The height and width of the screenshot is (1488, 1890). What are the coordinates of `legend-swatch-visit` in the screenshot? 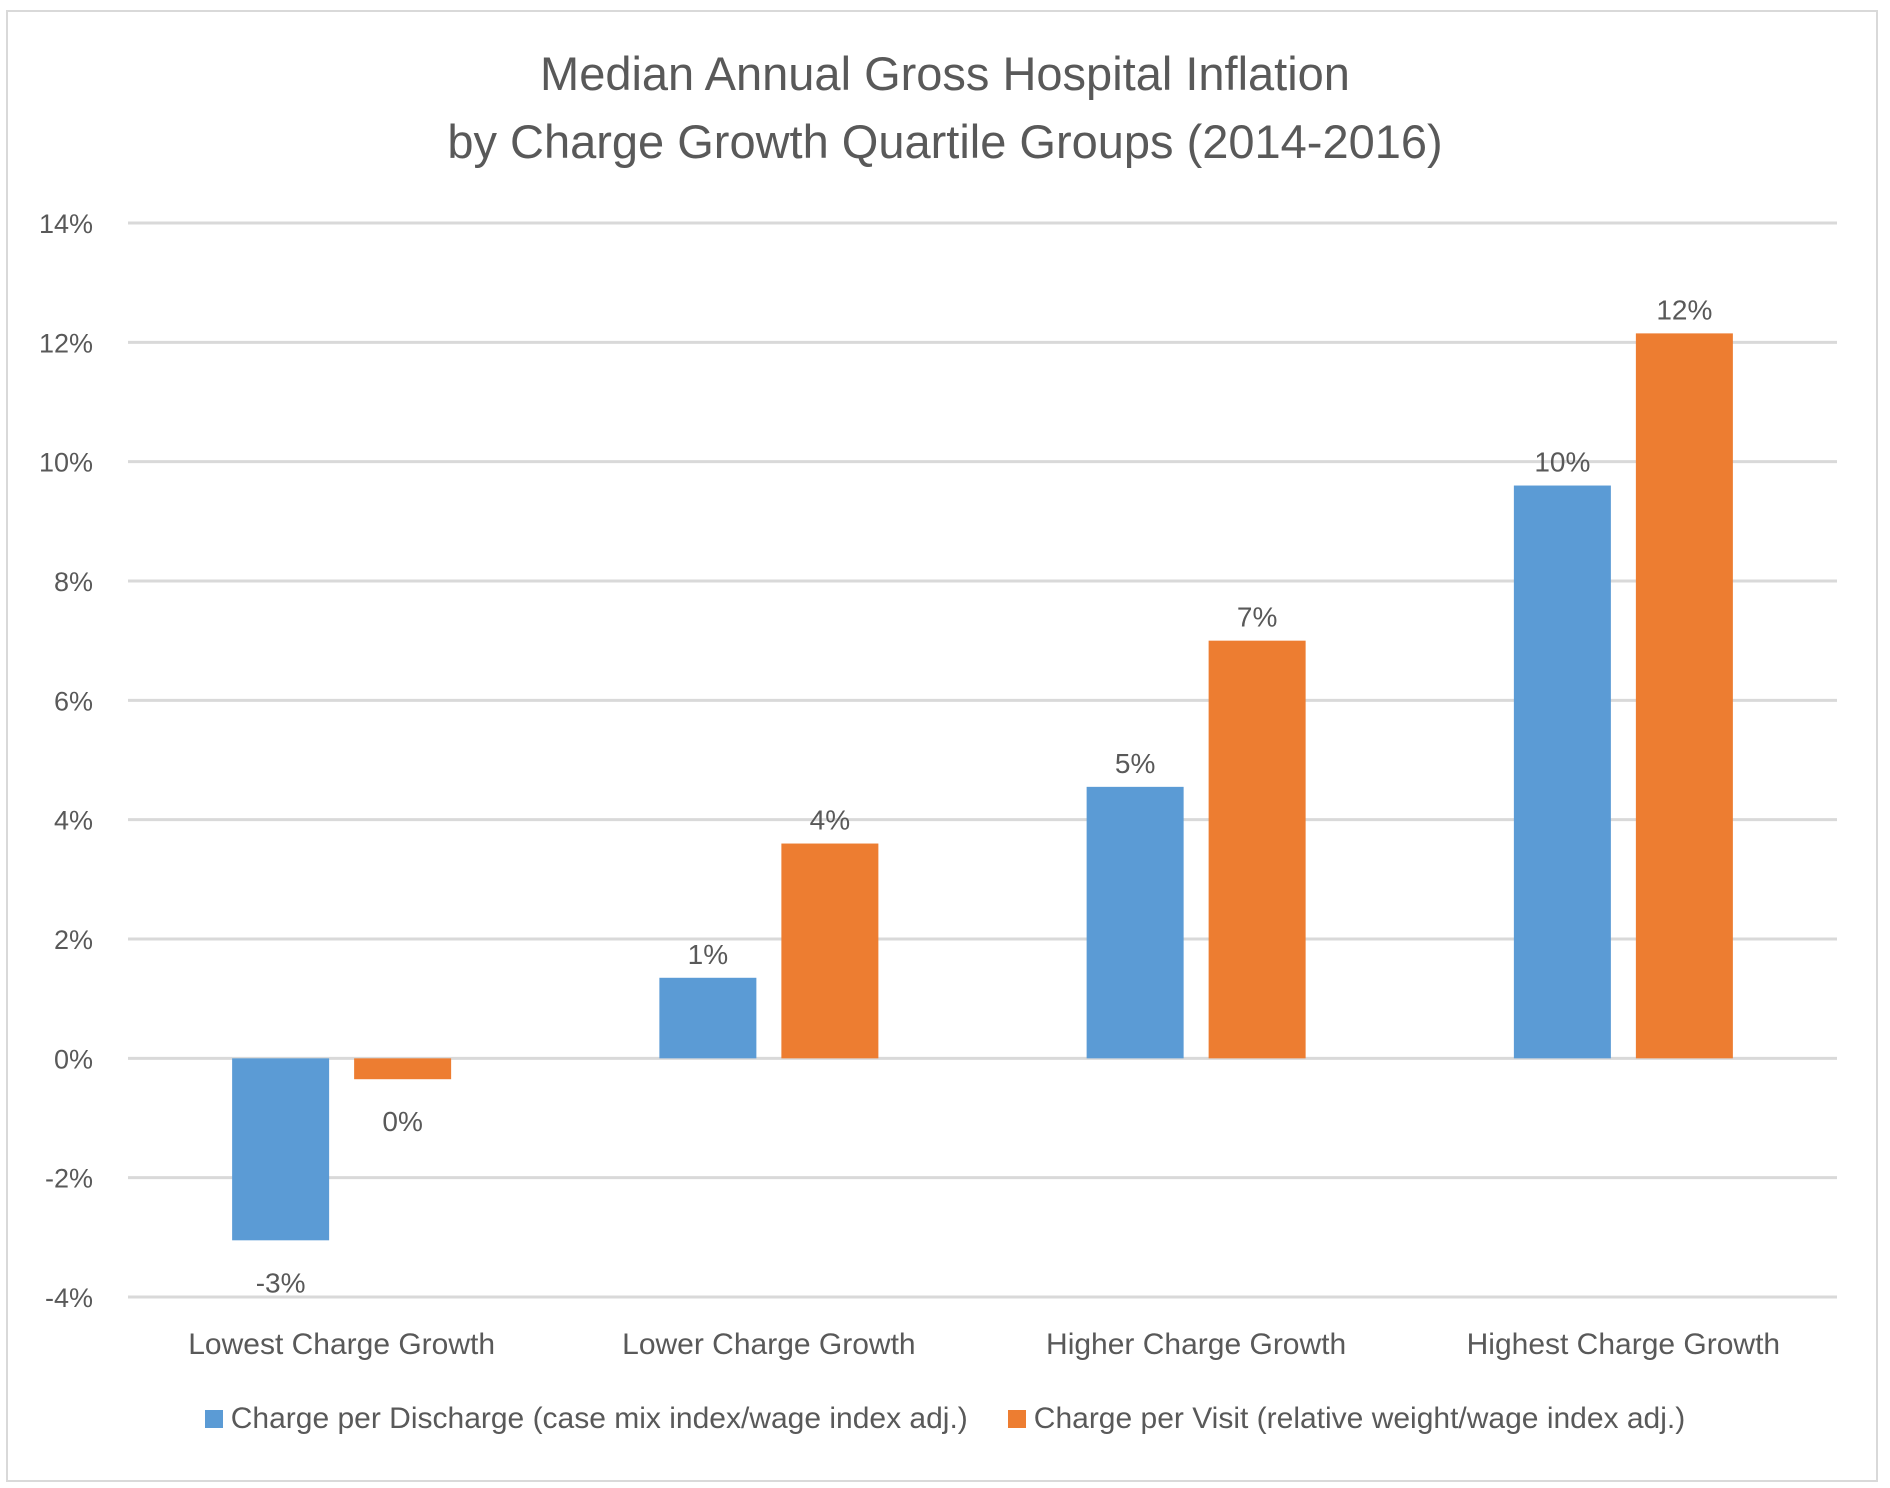 It's located at (1016, 1419).